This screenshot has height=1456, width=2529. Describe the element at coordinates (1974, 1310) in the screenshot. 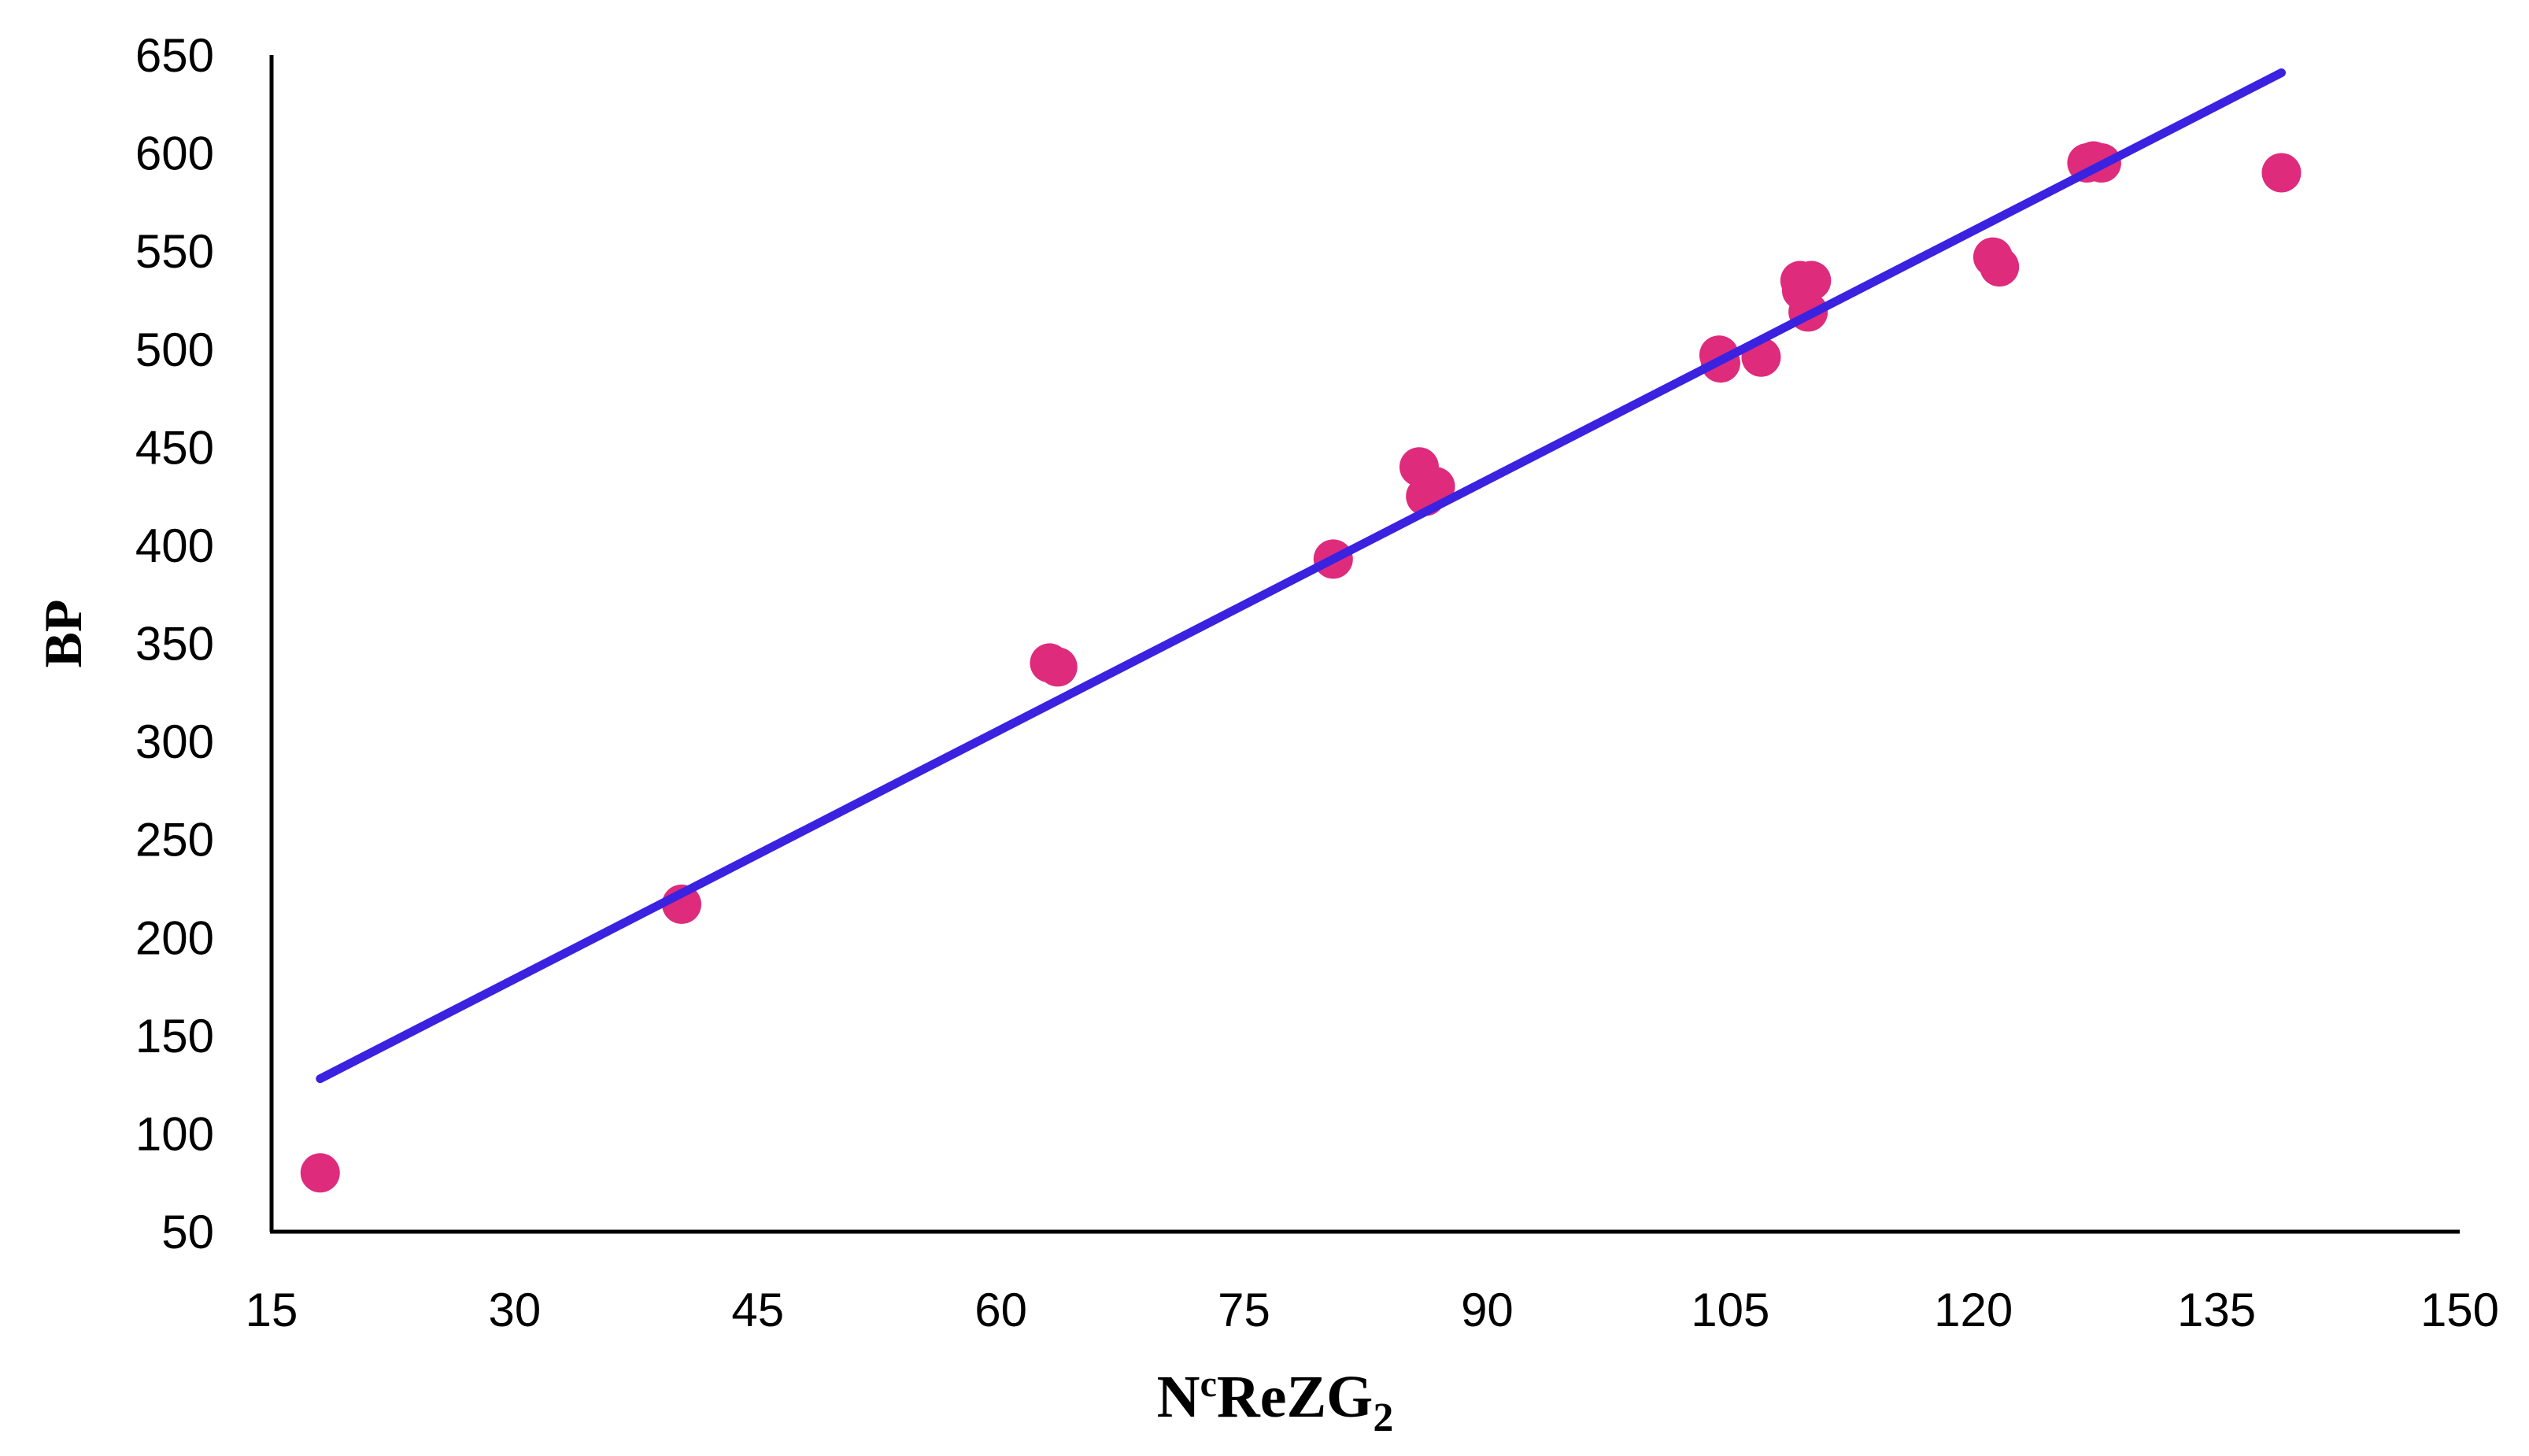

I see `x-tick-label: 120` at that location.